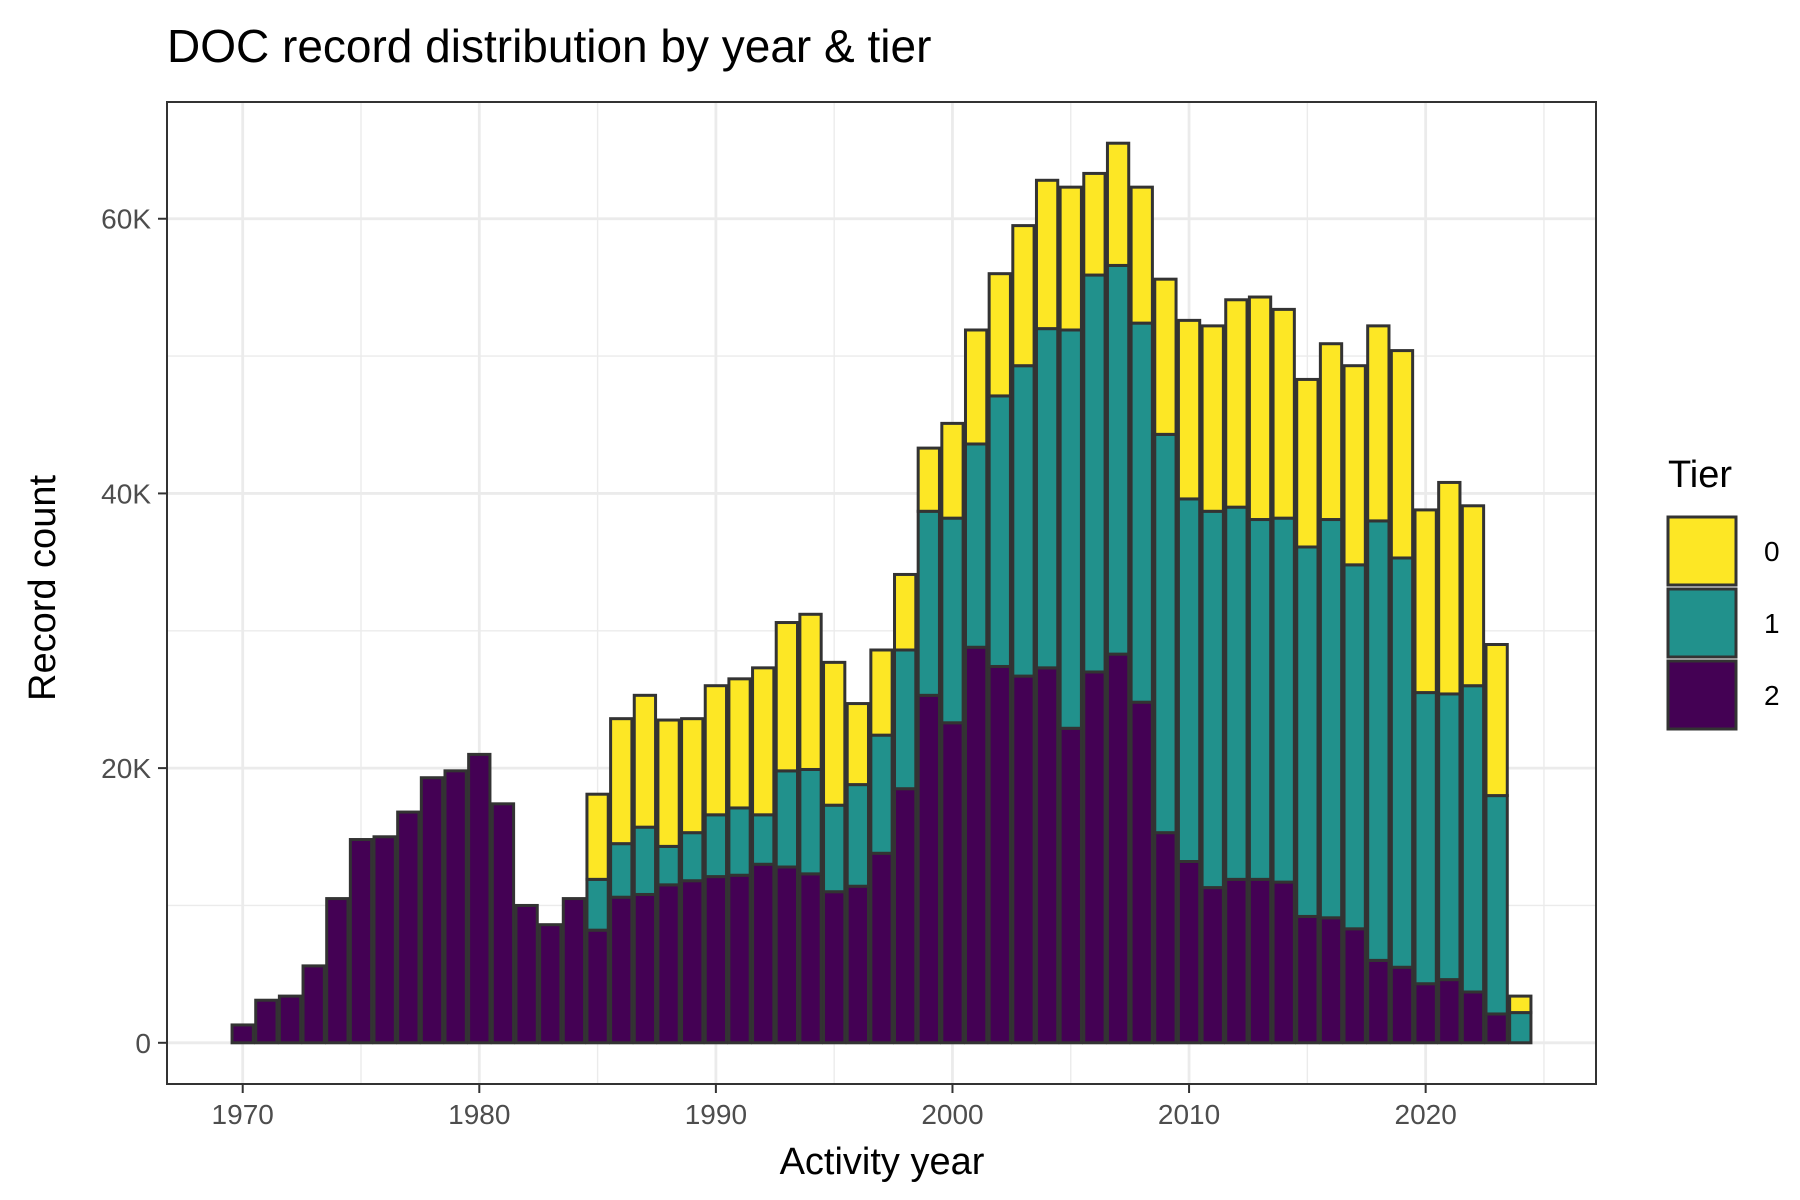  I want to click on y-axis-title: Record count, so click(43, 588).